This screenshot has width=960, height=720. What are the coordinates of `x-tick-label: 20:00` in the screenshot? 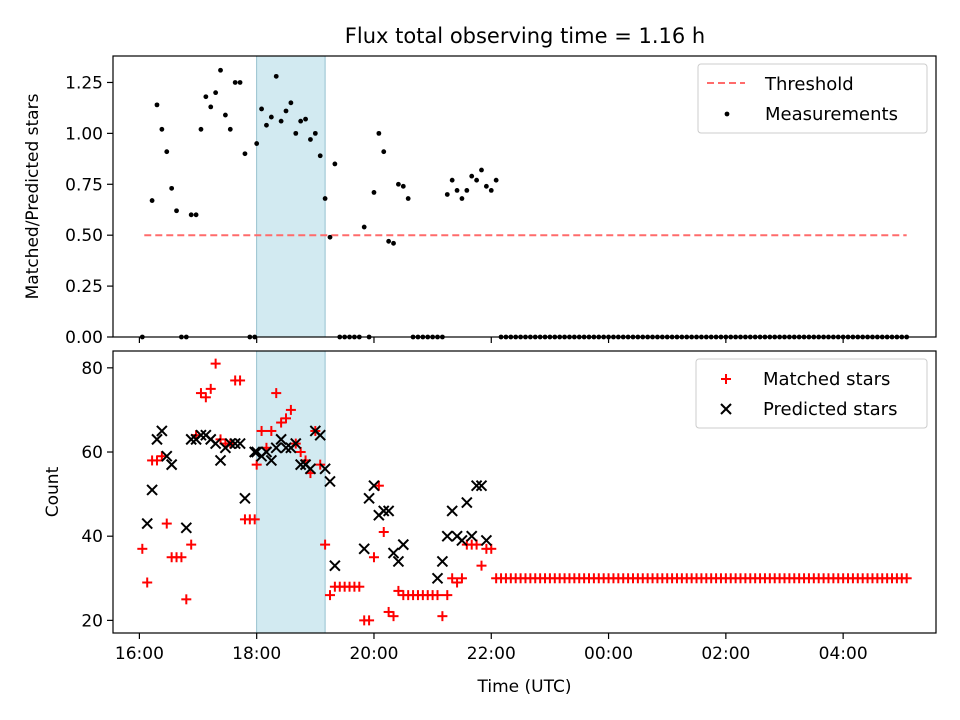 It's located at (373, 654).